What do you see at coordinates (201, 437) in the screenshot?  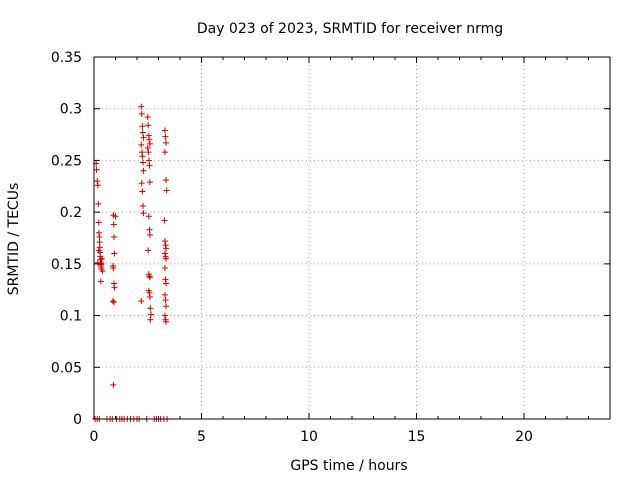 I see `x-tick-label: 5` at bounding box center [201, 437].